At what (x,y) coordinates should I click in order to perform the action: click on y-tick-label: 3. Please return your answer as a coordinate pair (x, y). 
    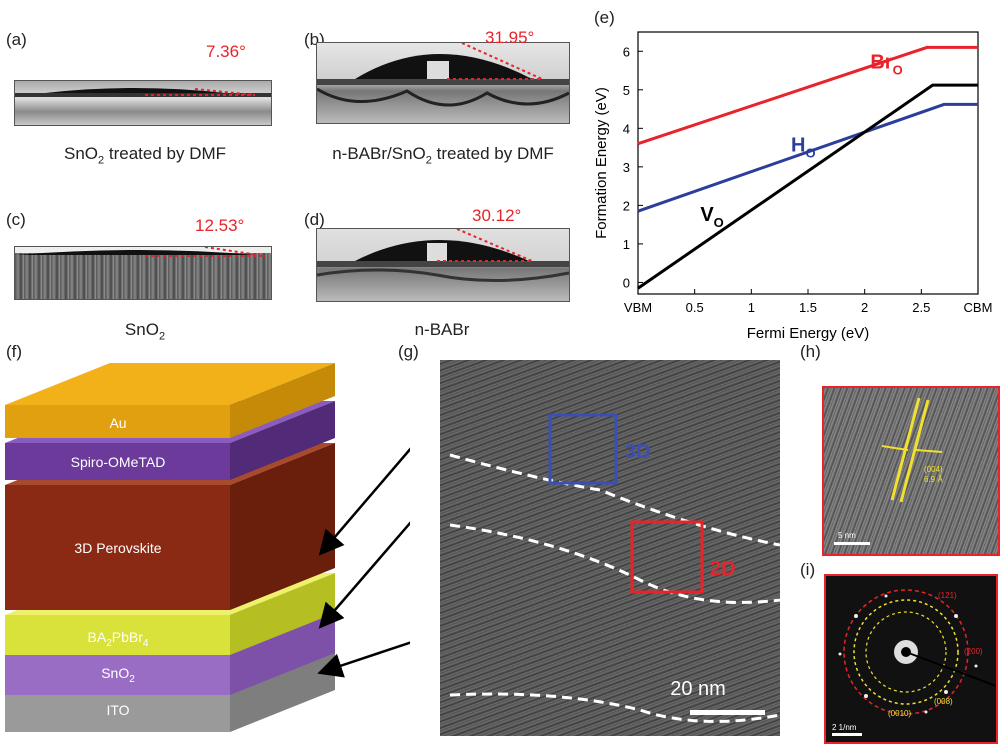
    Looking at the image, I should click on (626, 167).